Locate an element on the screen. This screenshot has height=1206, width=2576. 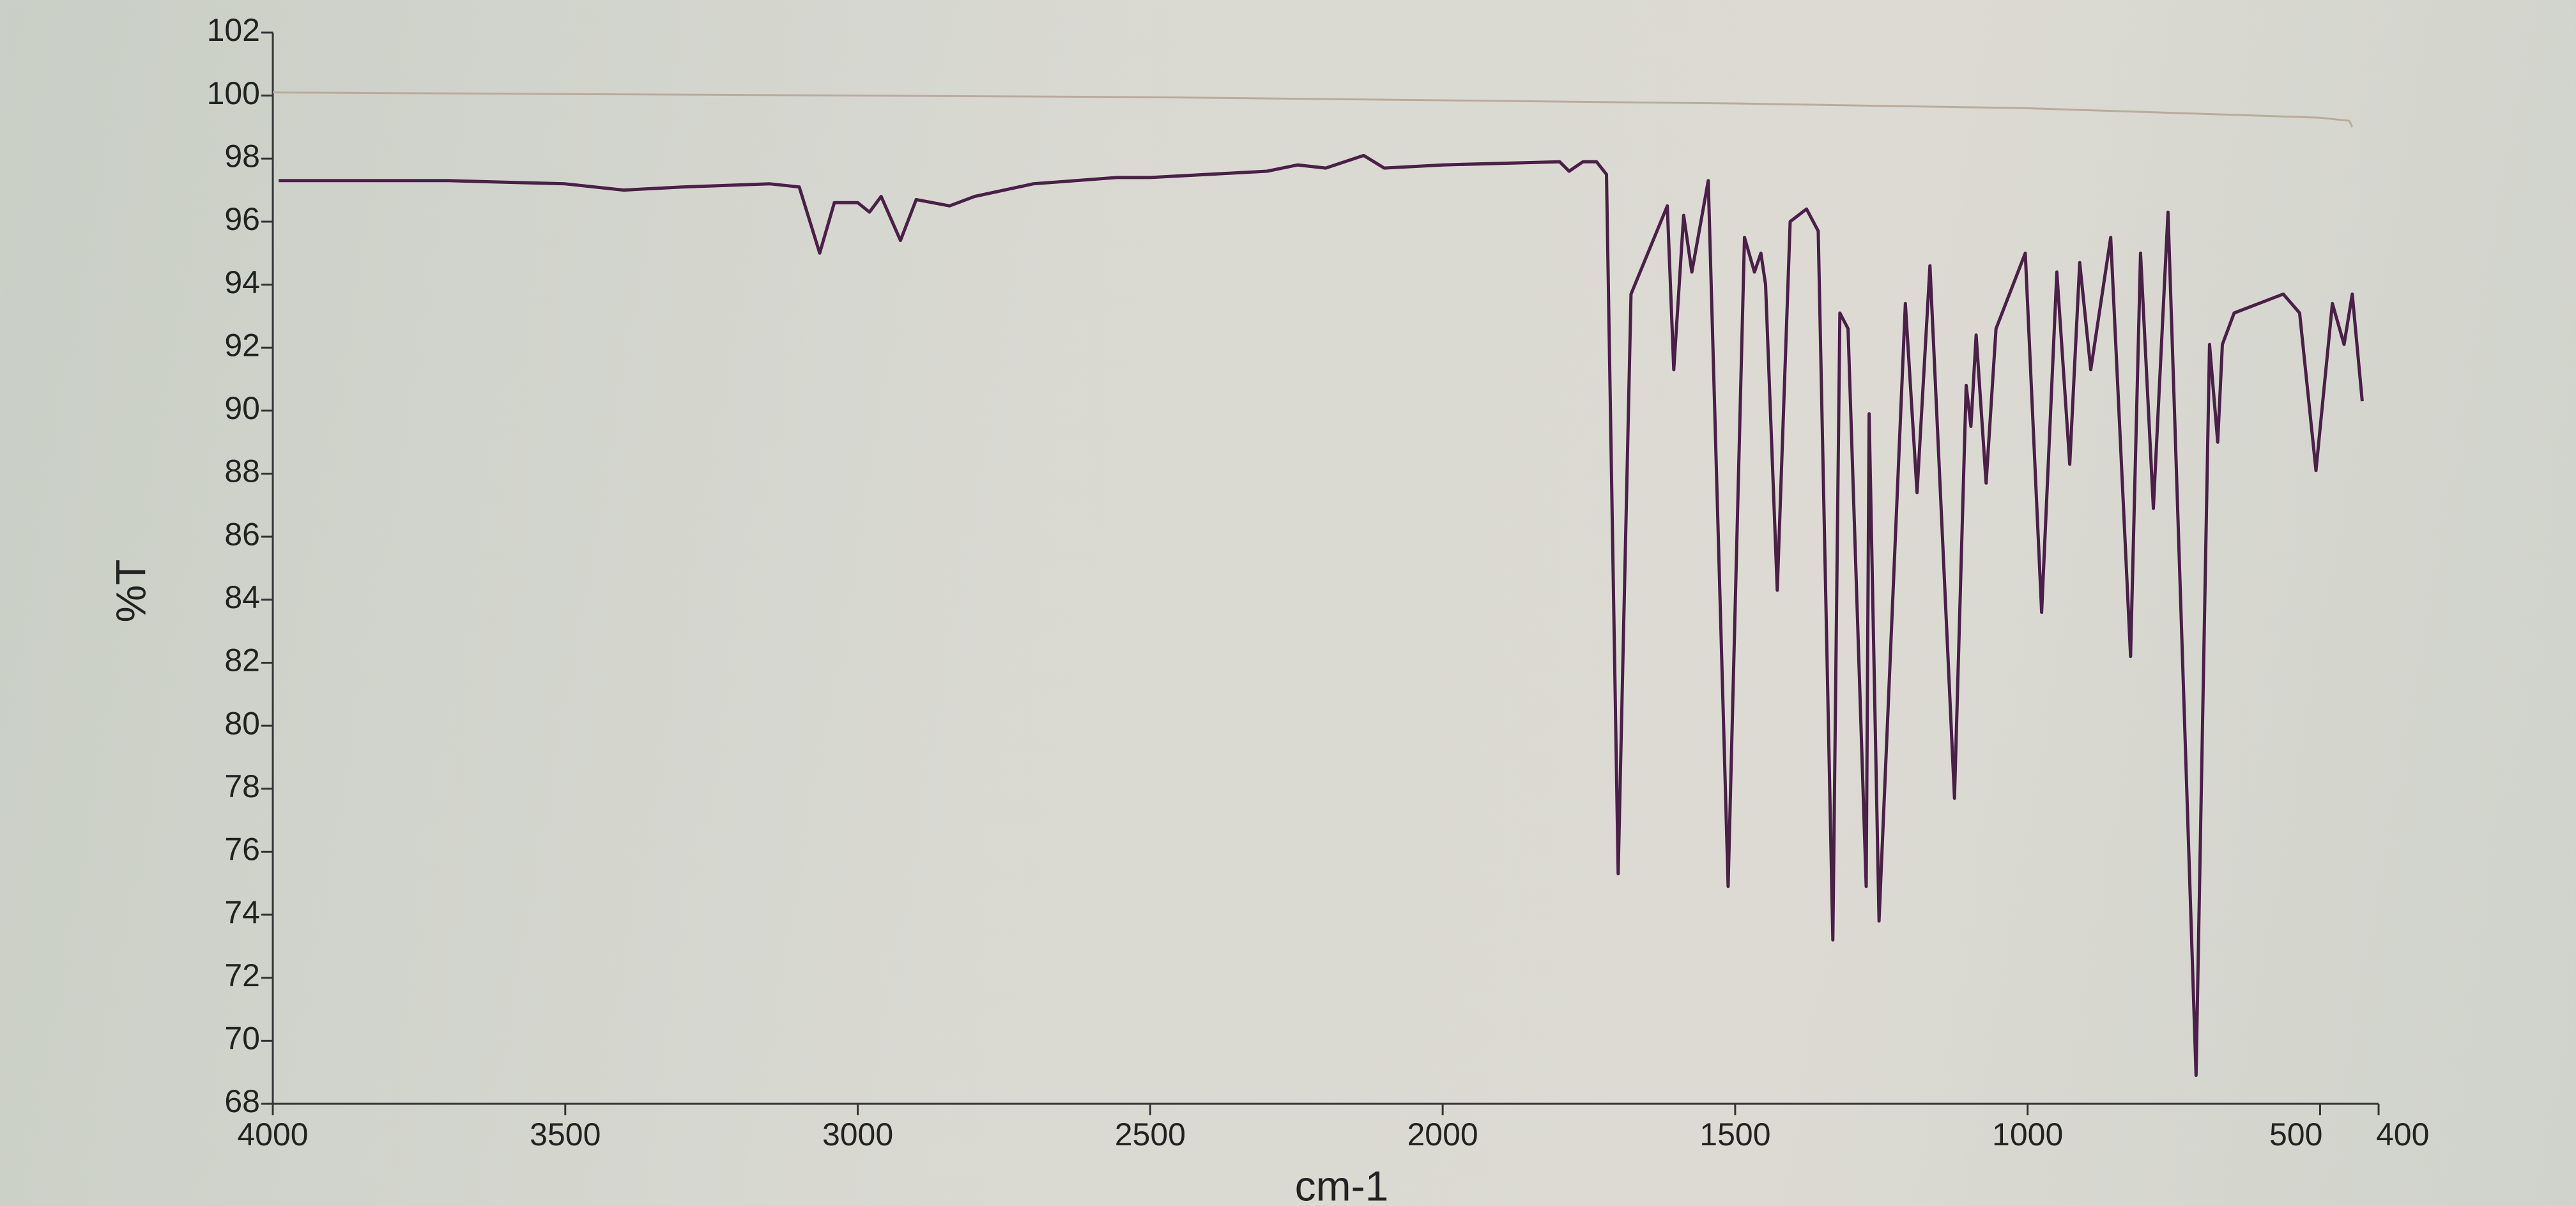
y-tick-label: 98 is located at coordinates (242, 156).